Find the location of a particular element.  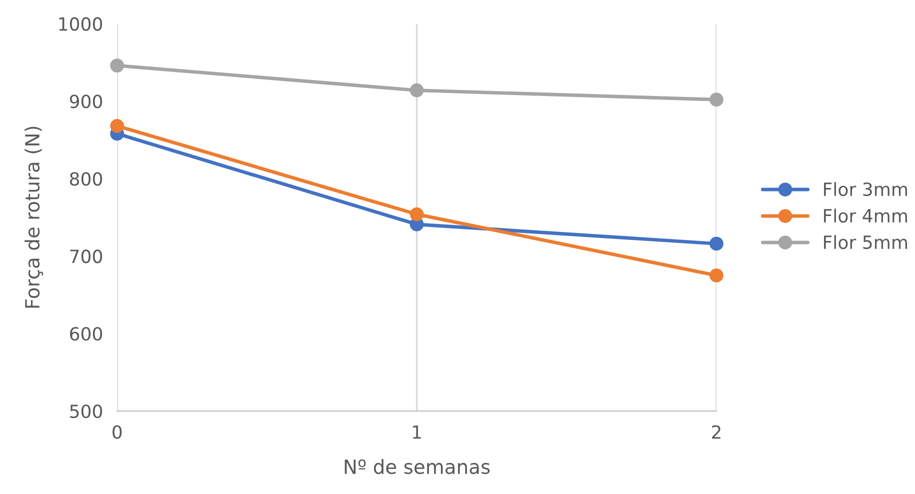

y-axis-title: Força de rotura (N) is located at coordinates (34, 217).